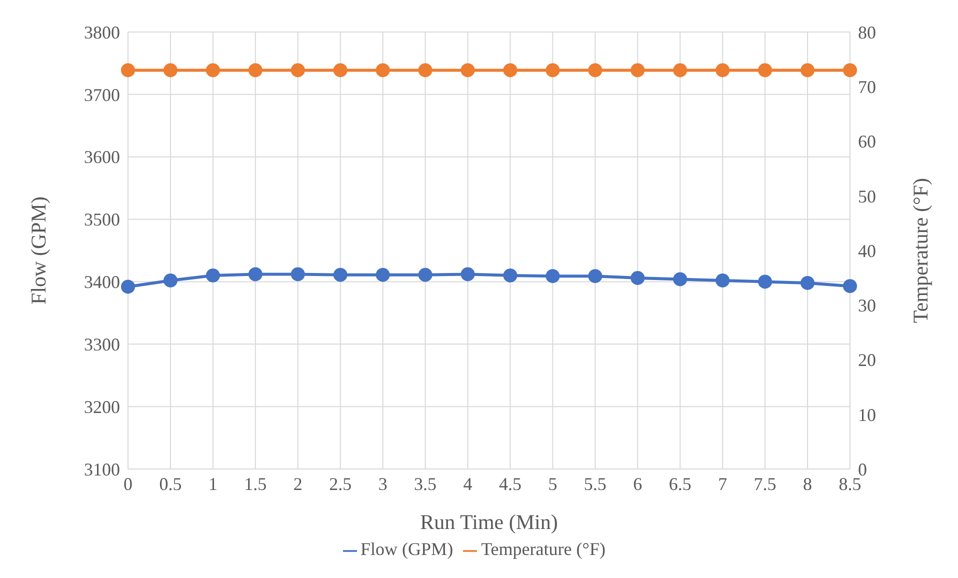 This screenshot has width=958, height=578. What do you see at coordinates (340, 484) in the screenshot?
I see `x-tick-label: 2.5` at bounding box center [340, 484].